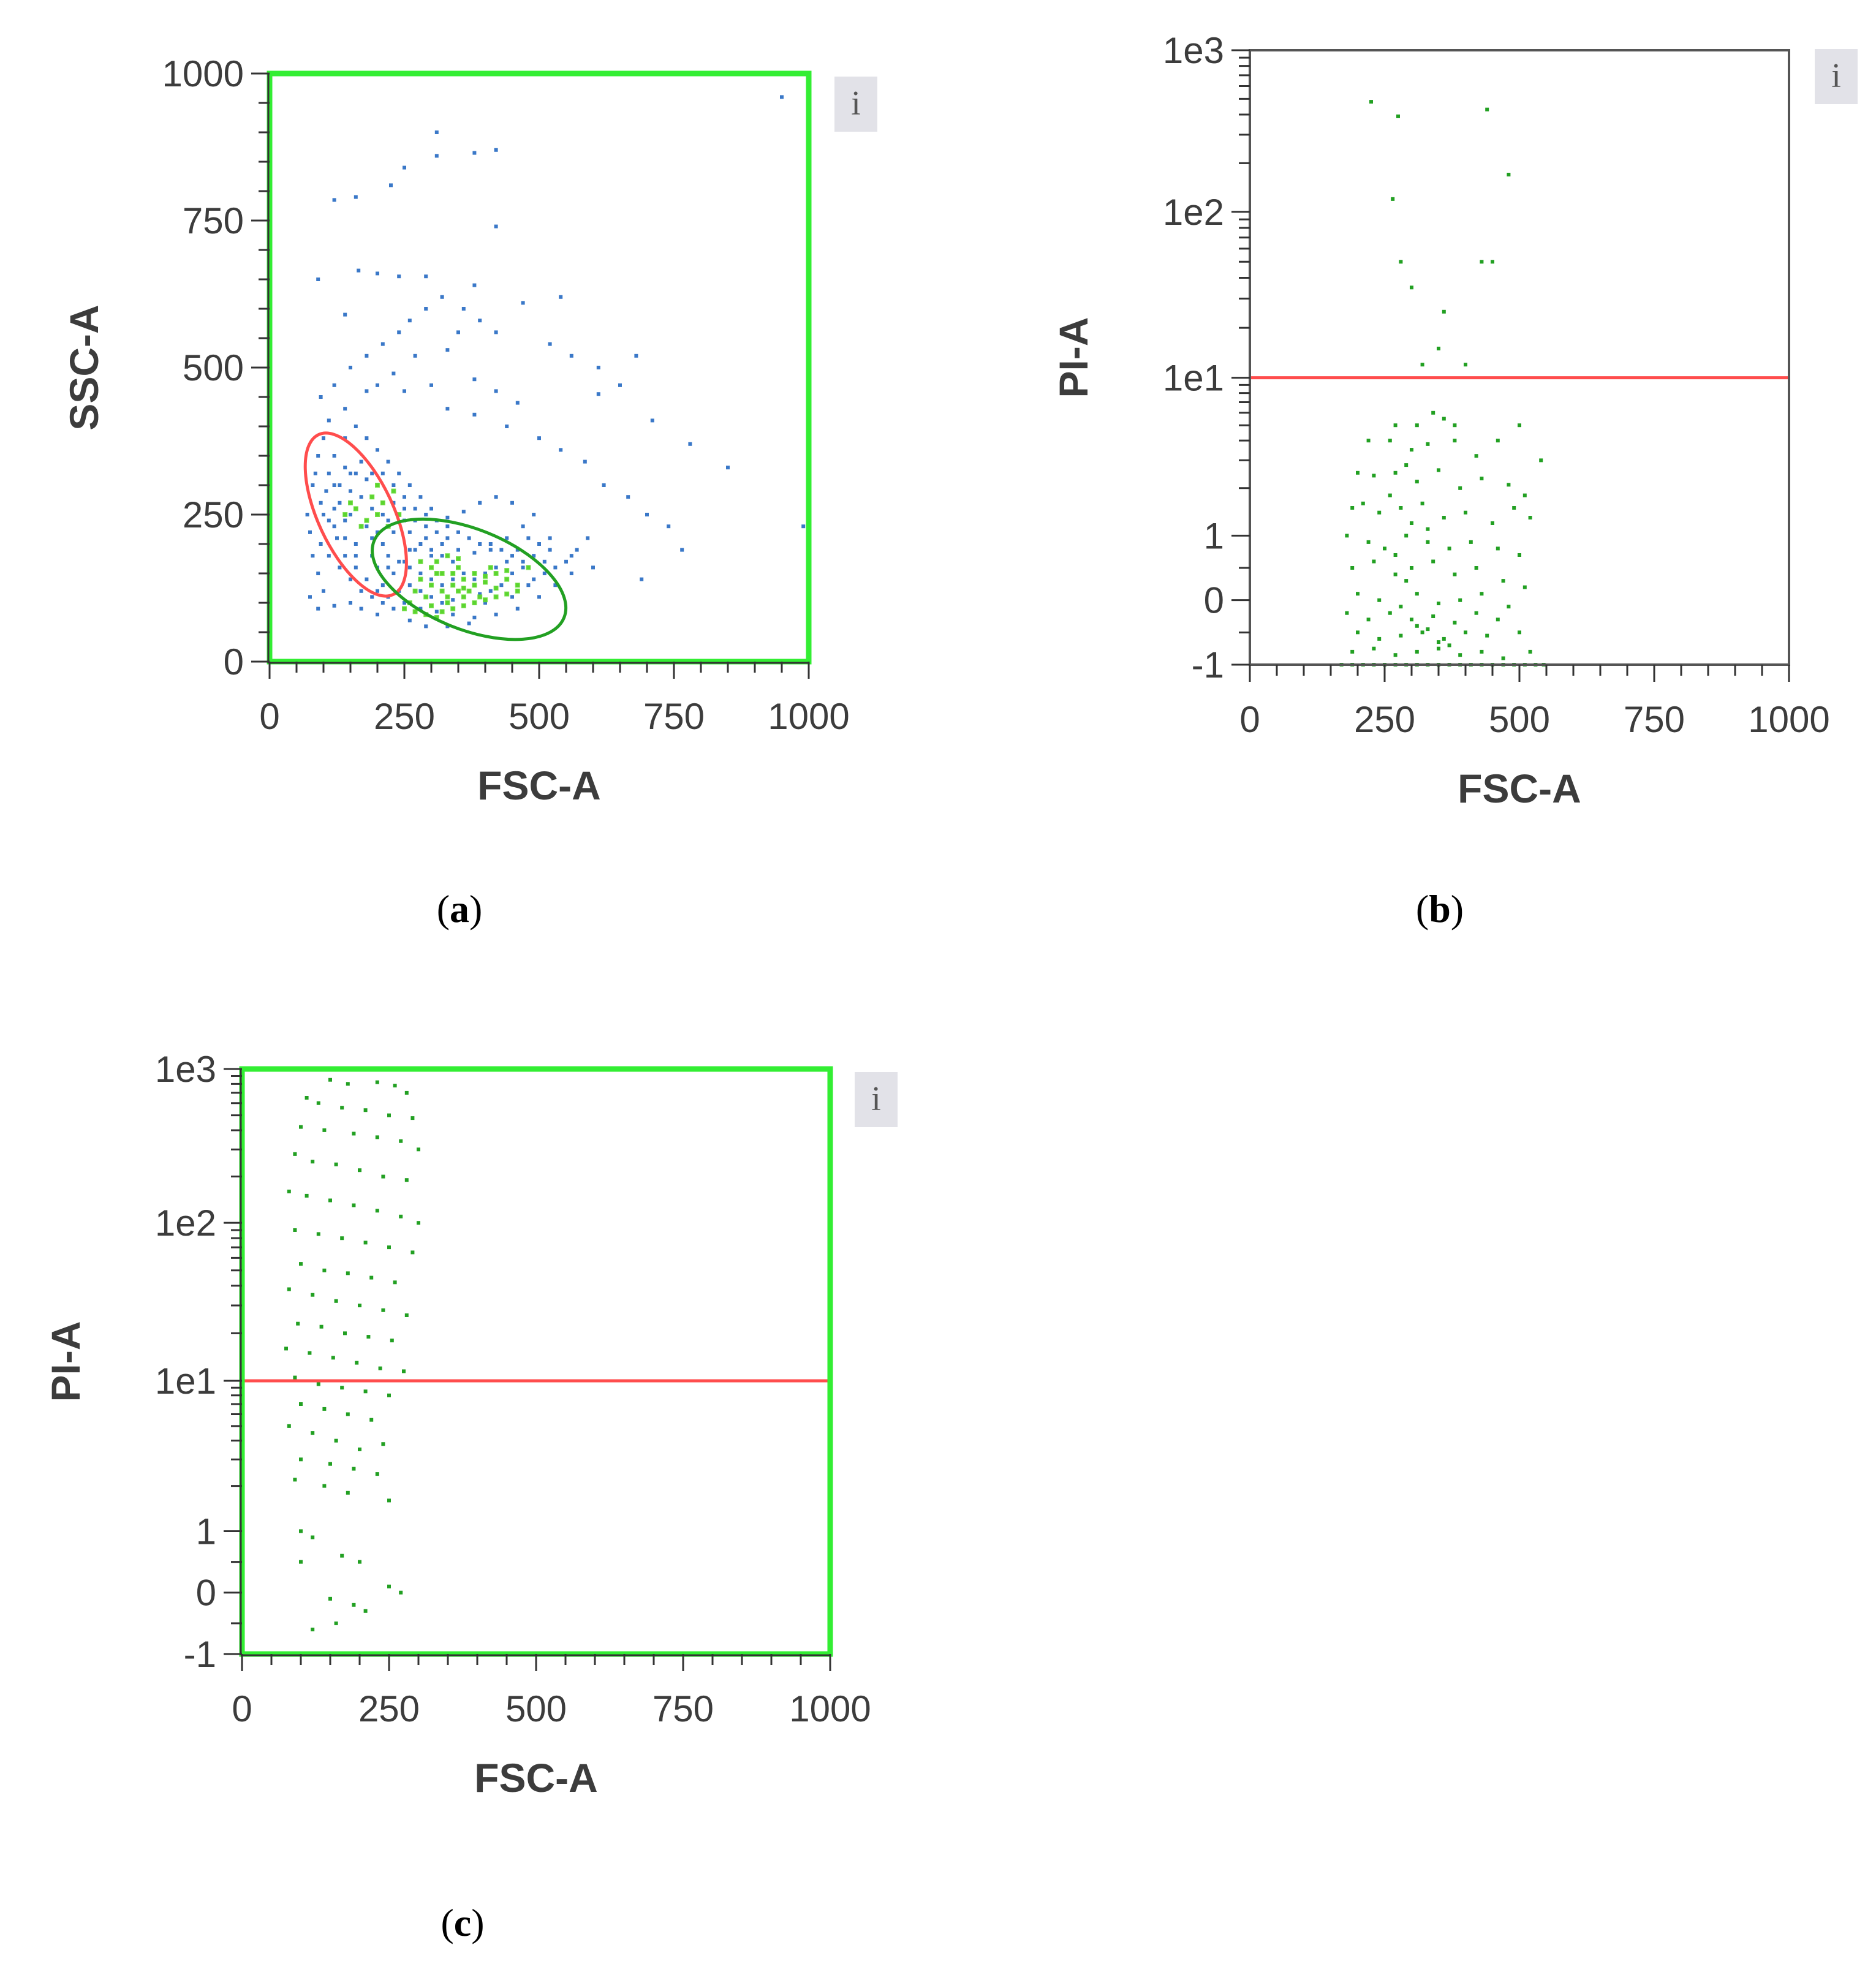 This screenshot has height=1964, width=1876. Describe the element at coordinates (551, 1692) in the screenshot. I see `x-ticks: 0 250 500 750 1000` at that location.